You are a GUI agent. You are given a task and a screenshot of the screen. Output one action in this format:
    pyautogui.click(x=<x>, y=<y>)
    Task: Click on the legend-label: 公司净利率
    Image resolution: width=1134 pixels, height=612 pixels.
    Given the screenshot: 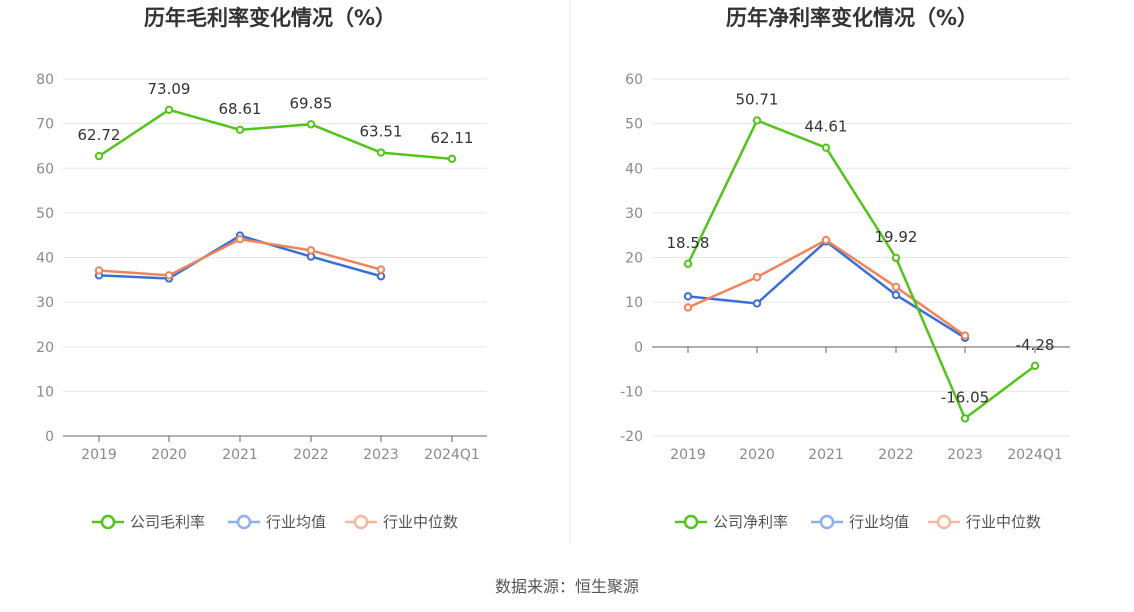 What is the action you would take?
    pyautogui.click(x=750, y=522)
    